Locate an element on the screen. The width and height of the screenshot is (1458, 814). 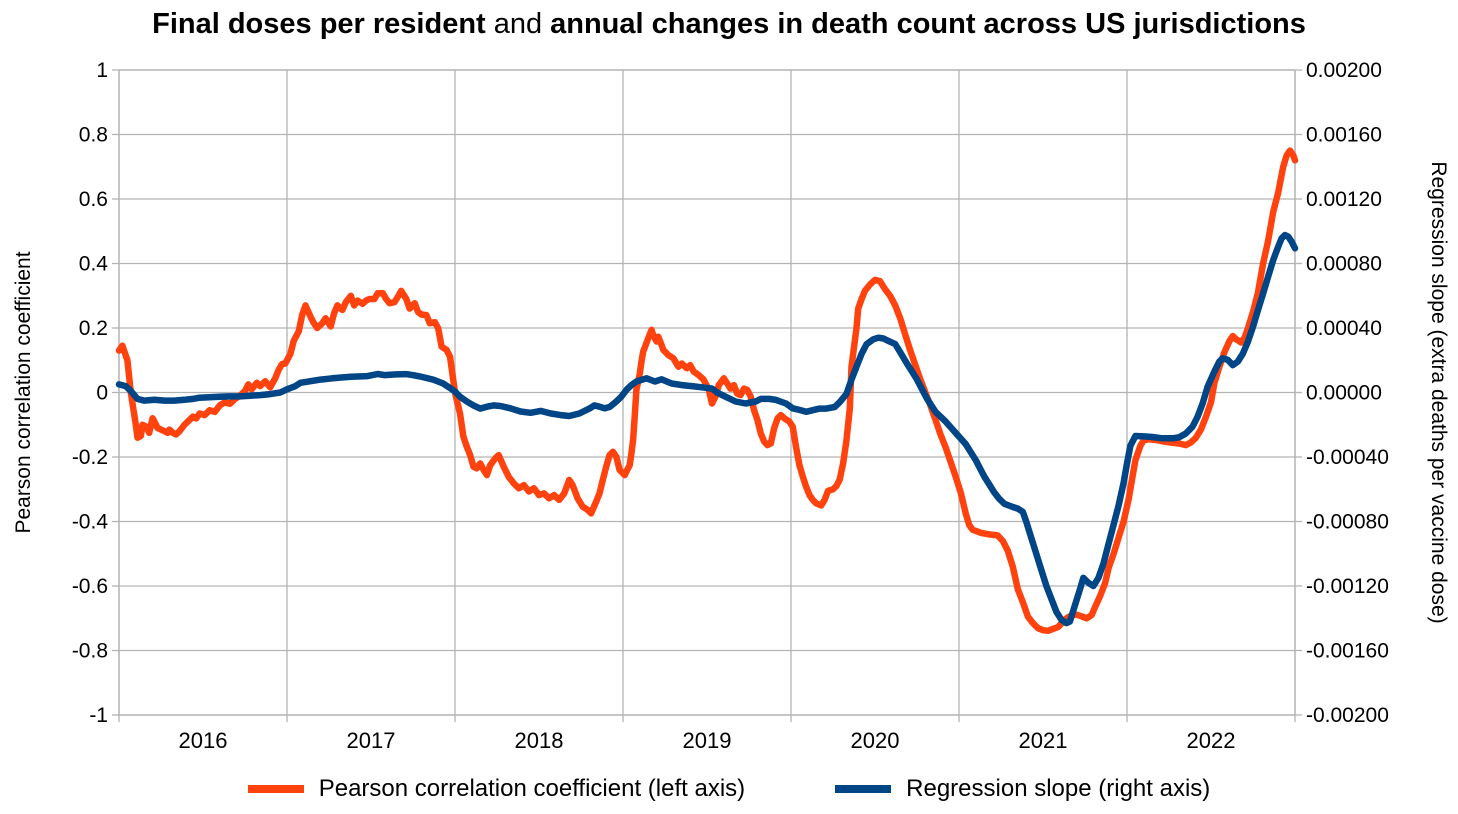
y-left-tick-label: -0.4 is located at coordinates (90, 522).